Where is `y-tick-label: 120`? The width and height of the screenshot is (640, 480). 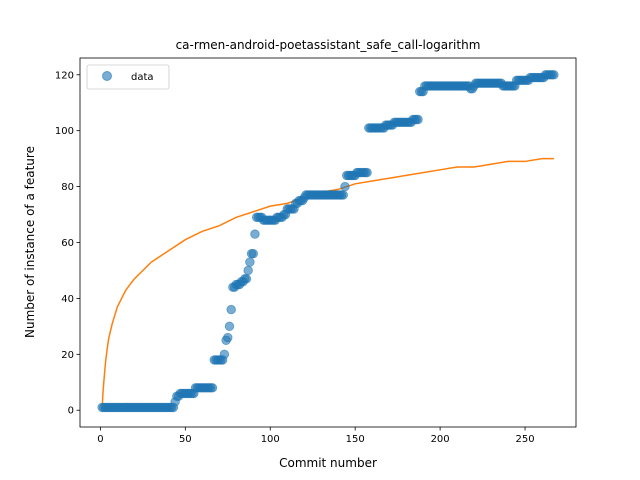
y-tick-label: 120 is located at coordinates (64, 75).